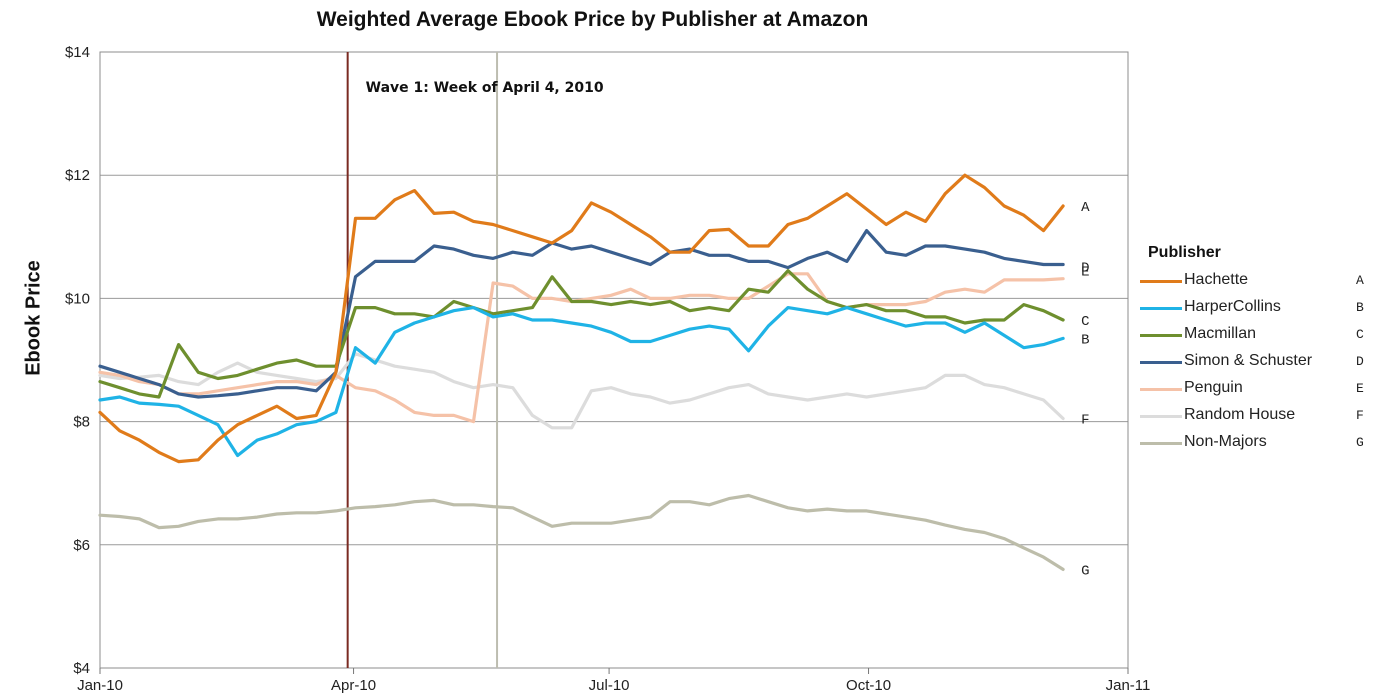 This screenshot has height=698, width=1382. Describe the element at coordinates (1248, 360) in the screenshot. I see `legend-label: Simon & Schuster` at that location.